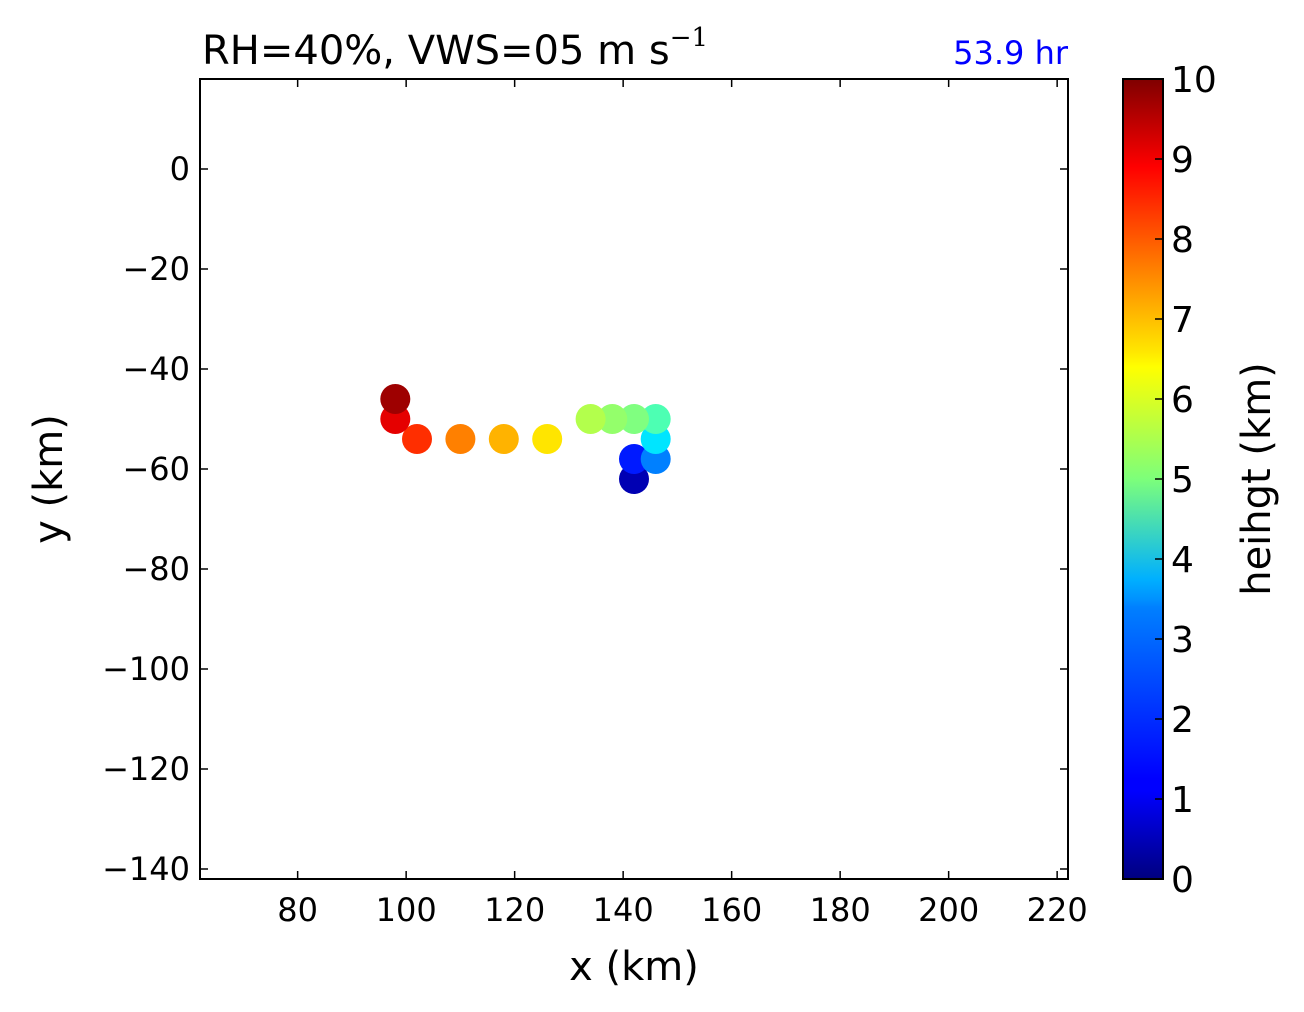 Image resolution: width=1304 pixels, height=1012 pixels. Describe the element at coordinates (1182, 240) in the screenshot. I see `colorbar-tick-label: 8` at that location.